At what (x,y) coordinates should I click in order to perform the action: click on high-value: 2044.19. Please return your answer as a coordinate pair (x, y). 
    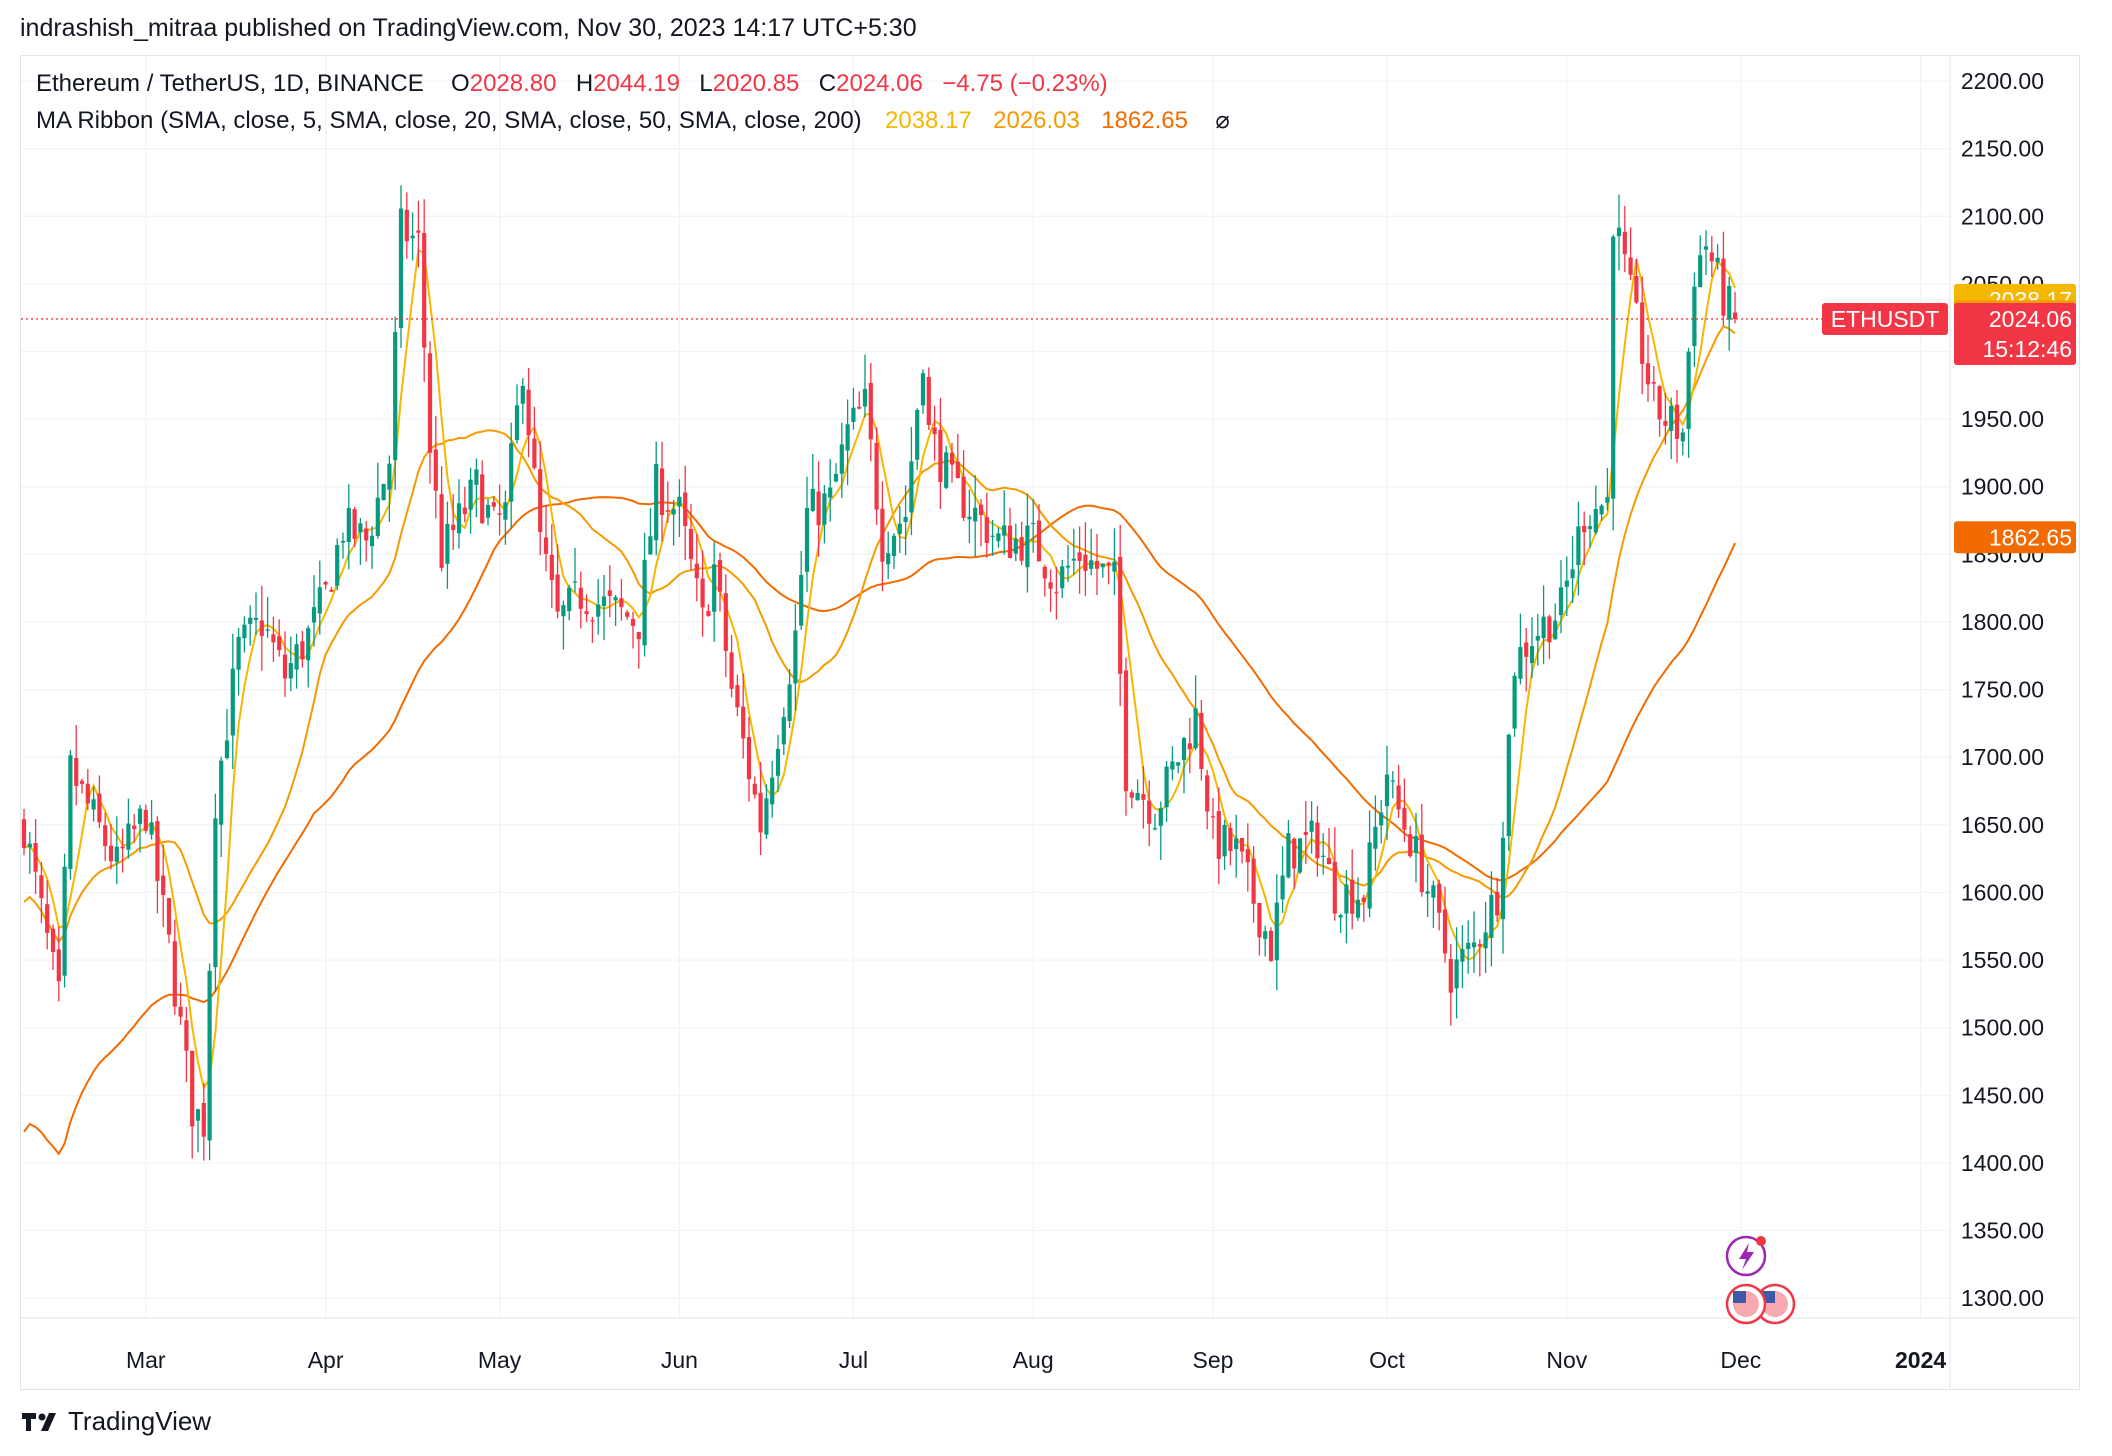
    Looking at the image, I should click on (636, 83).